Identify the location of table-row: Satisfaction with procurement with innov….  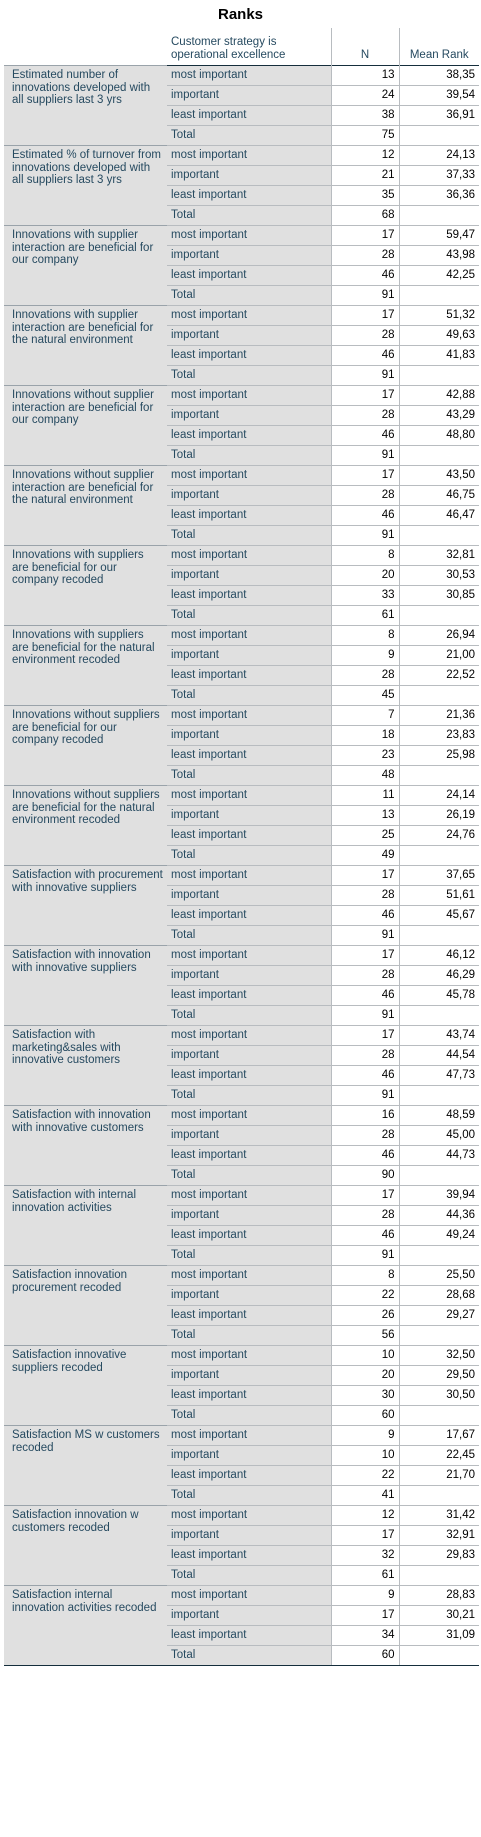
(241, 905).